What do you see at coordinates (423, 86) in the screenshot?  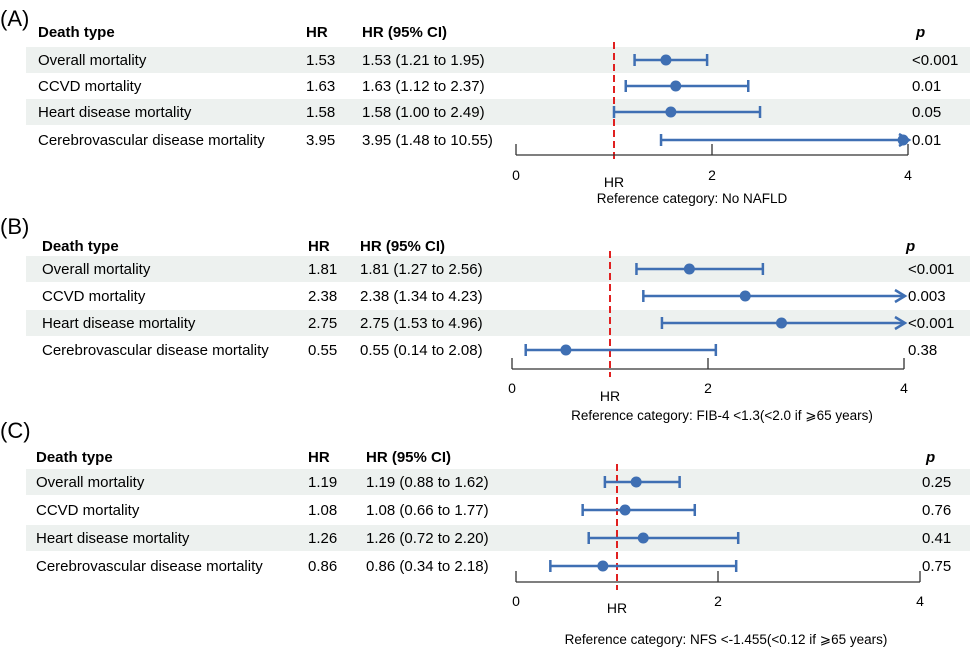 I see `row-hr-ci: 1.63 (1.12 to 2.37)` at bounding box center [423, 86].